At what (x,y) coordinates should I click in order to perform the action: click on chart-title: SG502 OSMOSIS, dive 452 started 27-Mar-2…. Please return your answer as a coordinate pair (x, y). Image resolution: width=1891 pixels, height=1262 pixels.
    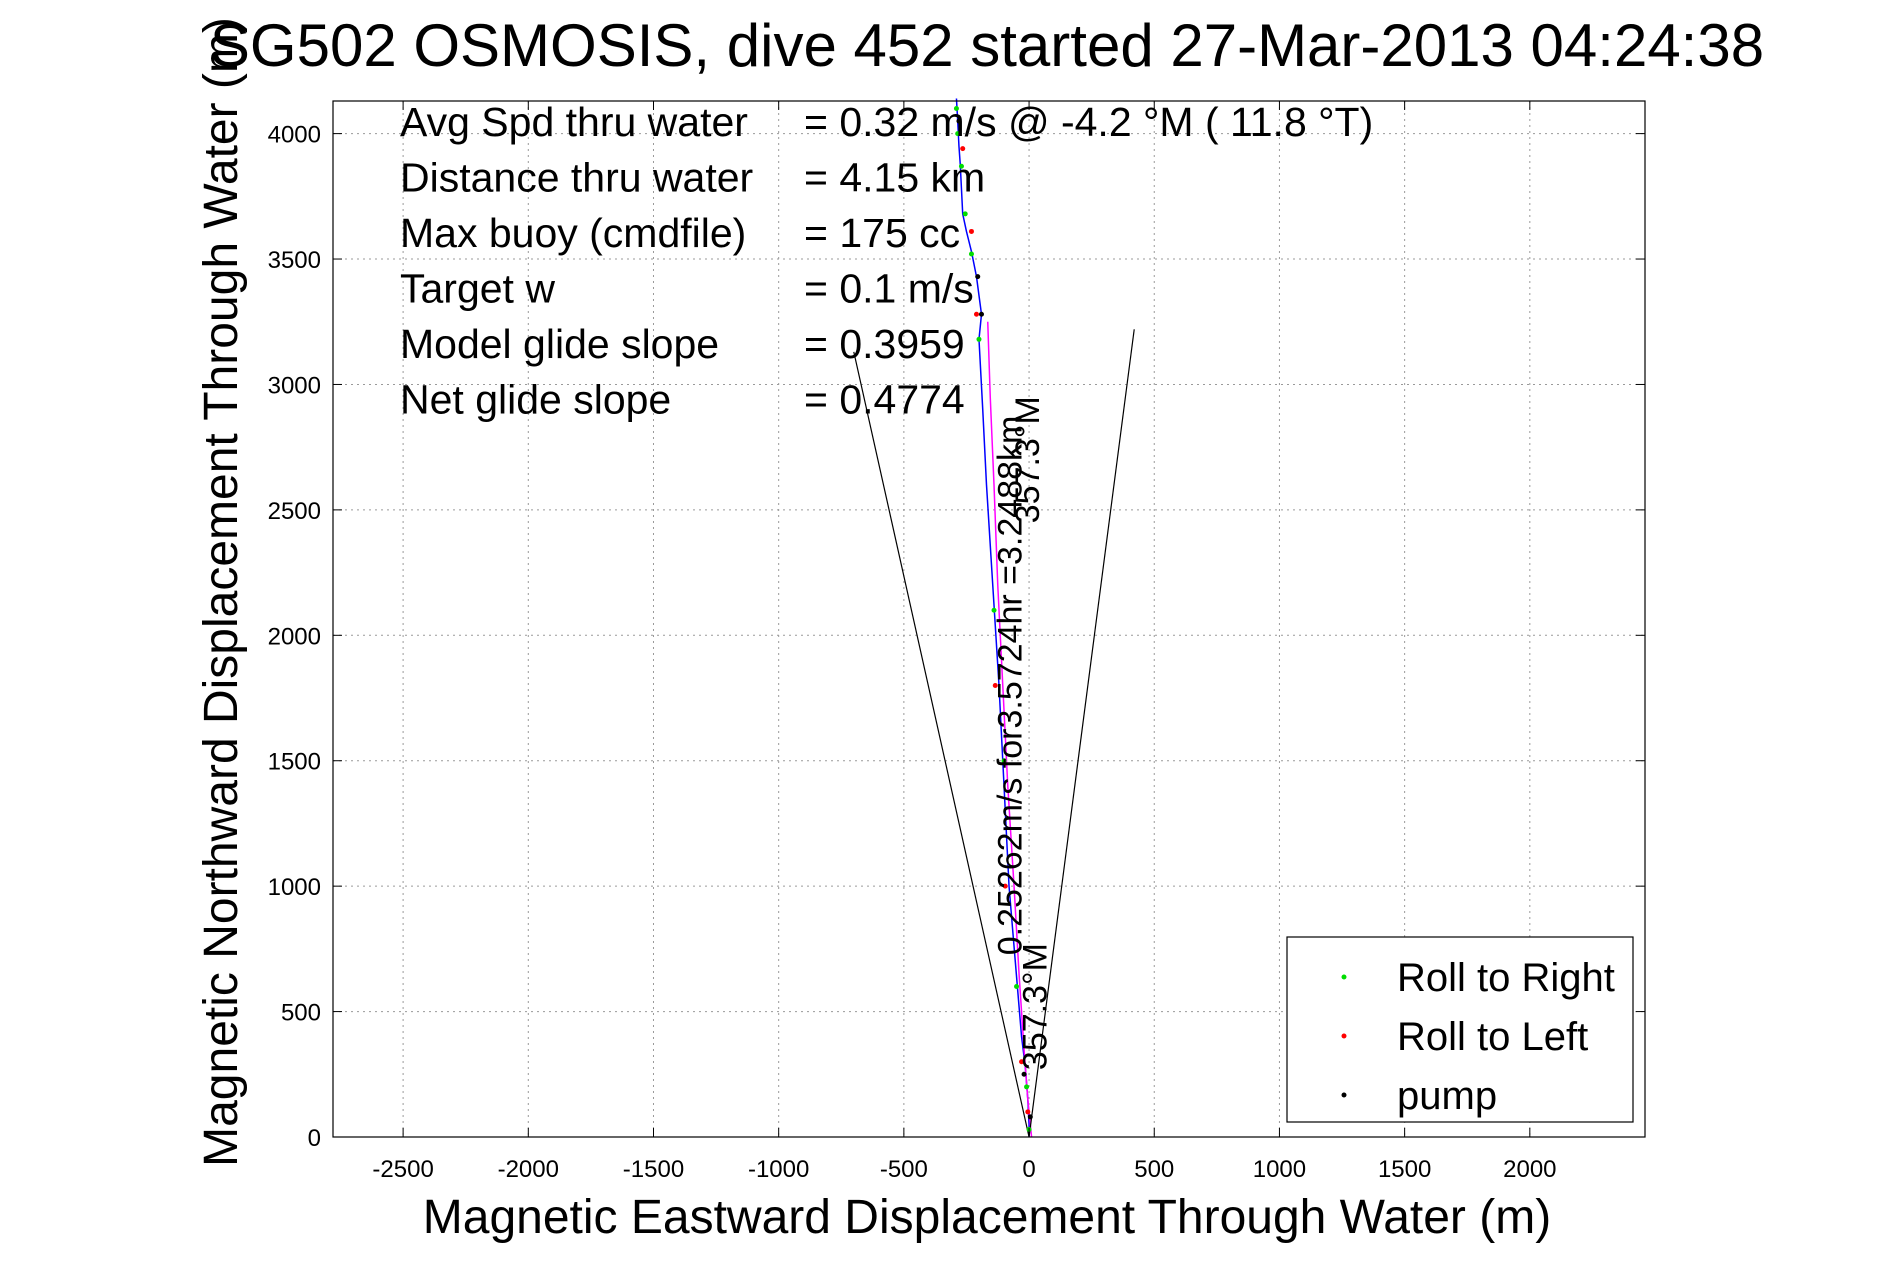
    Looking at the image, I should click on (987, 45).